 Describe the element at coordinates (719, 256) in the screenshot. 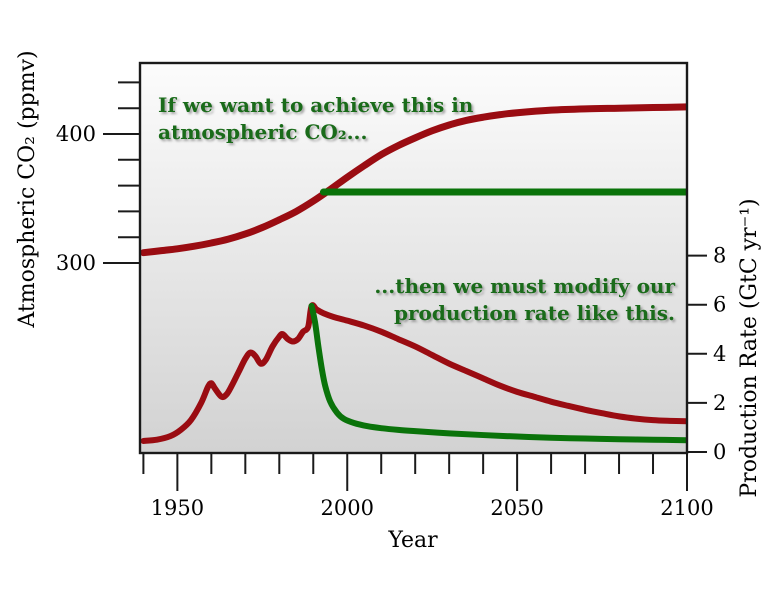

I see `right-tick-label: 8` at that location.